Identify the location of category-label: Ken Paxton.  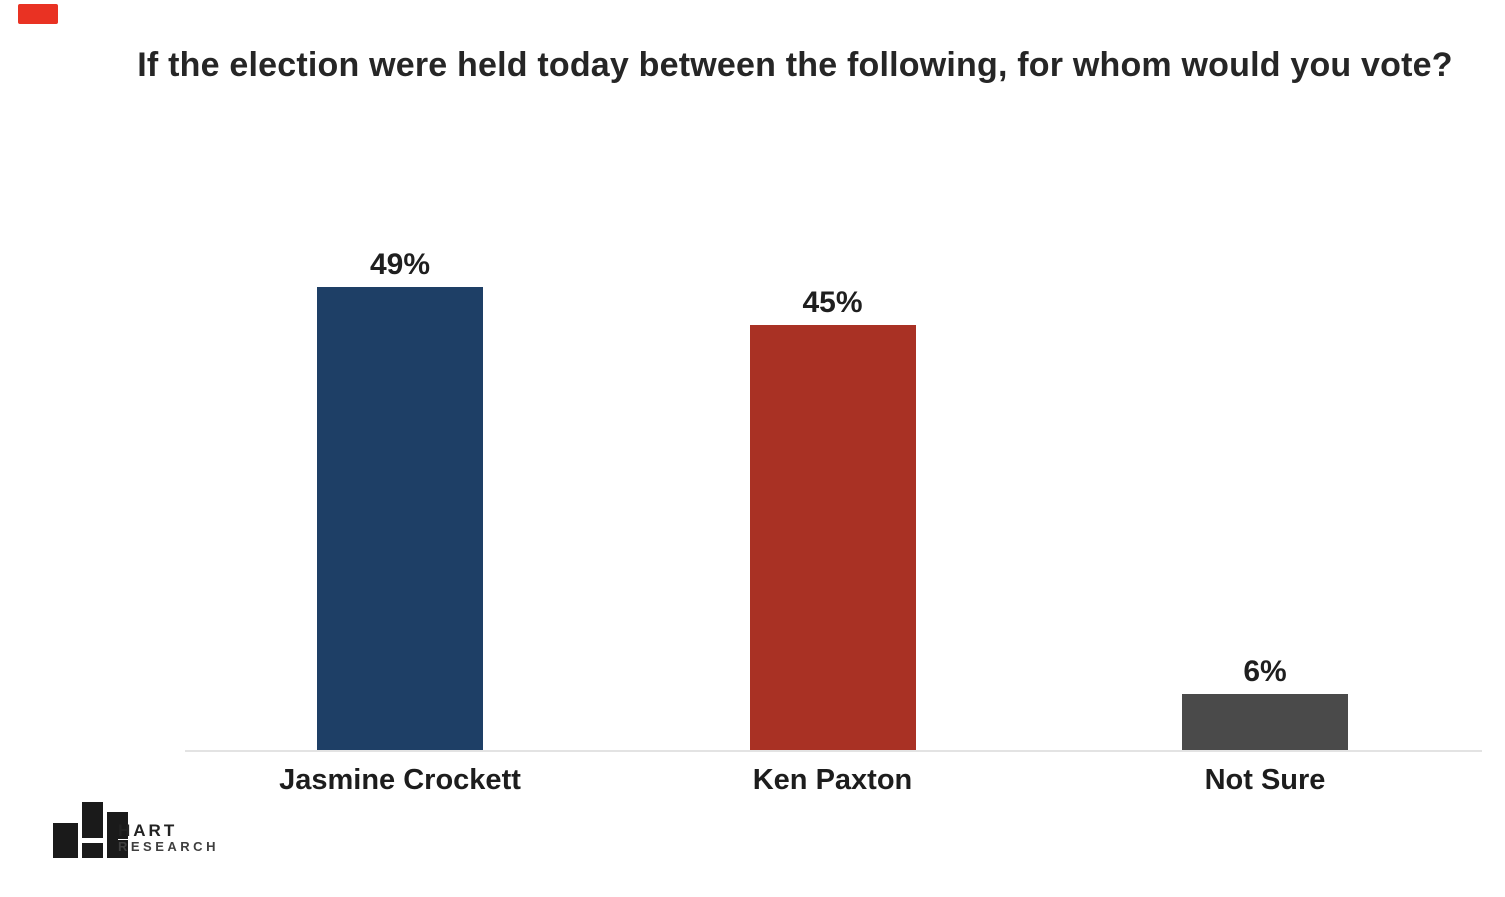
(832, 780).